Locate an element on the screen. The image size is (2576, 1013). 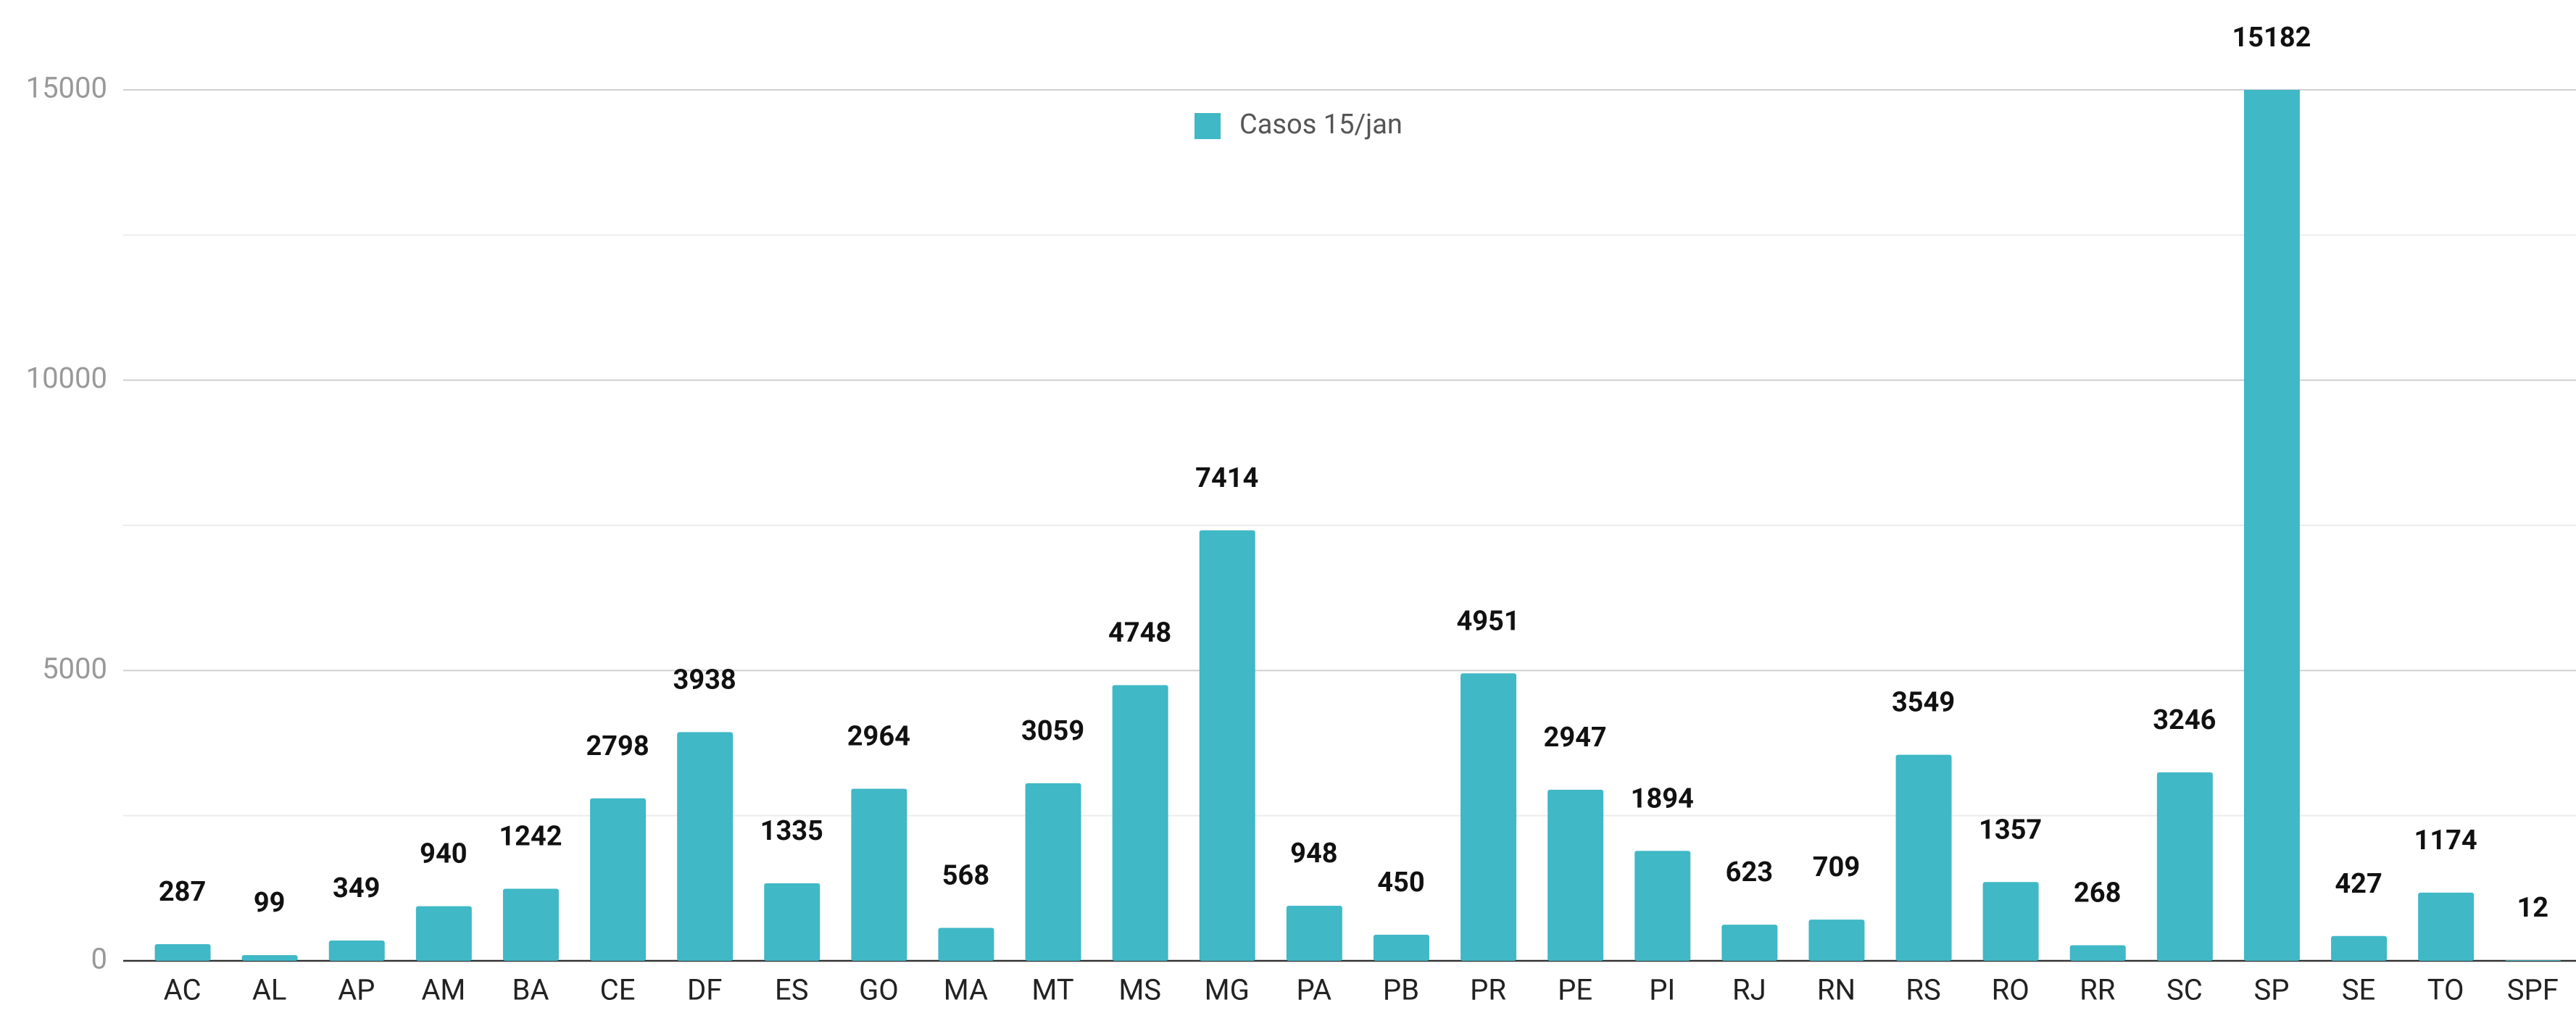
legend-label: Casos 15/jan is located at coordinates (1321, 125).